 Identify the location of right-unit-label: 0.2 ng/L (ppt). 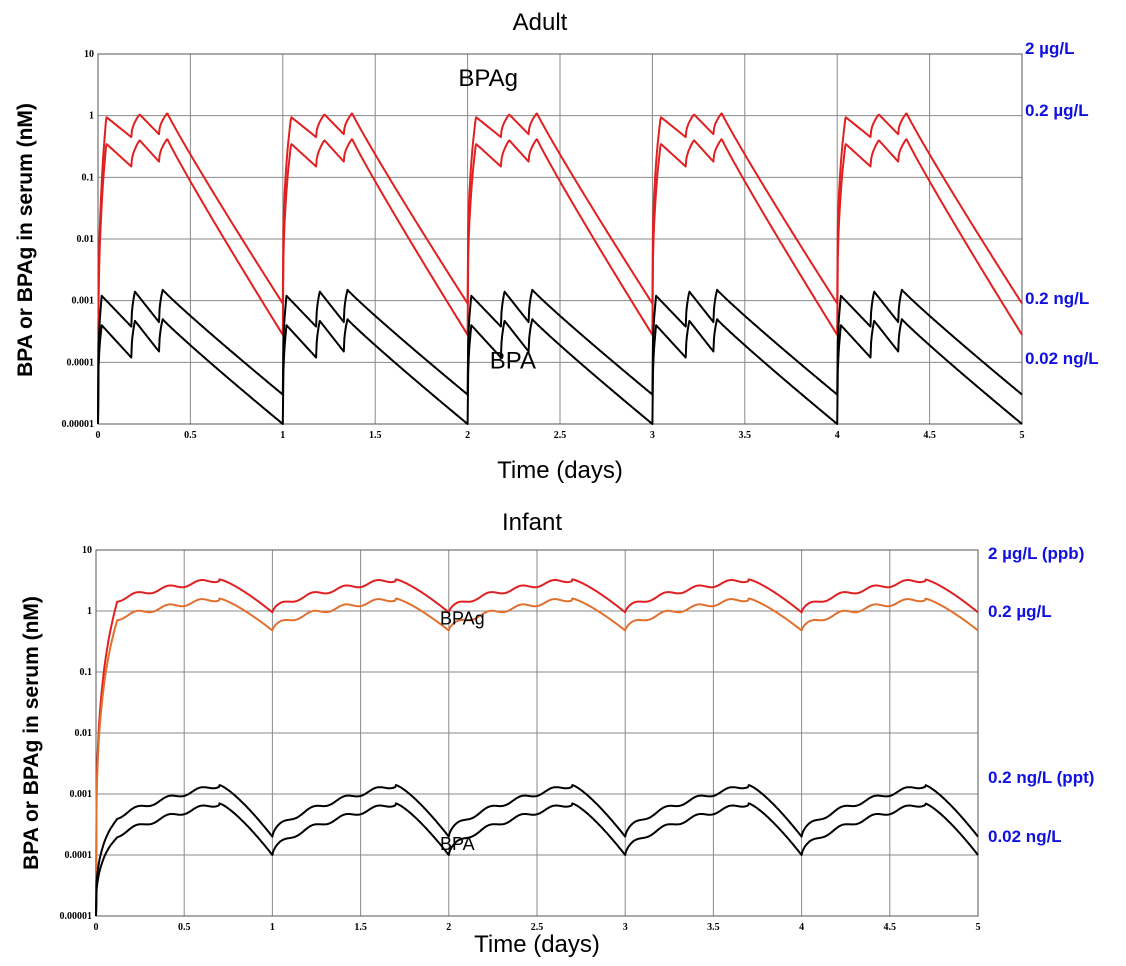
(1041, 777).